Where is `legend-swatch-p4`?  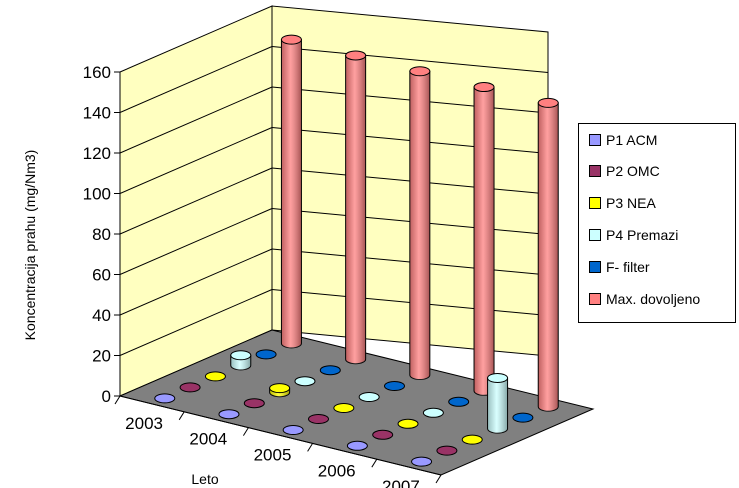
legend-swatch-p4 is located at coordinates (595, 235).